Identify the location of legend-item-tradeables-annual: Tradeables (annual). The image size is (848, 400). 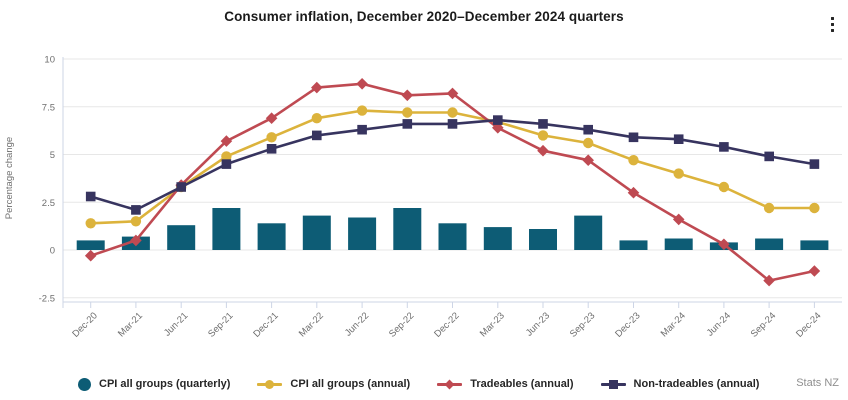
(505, 384).